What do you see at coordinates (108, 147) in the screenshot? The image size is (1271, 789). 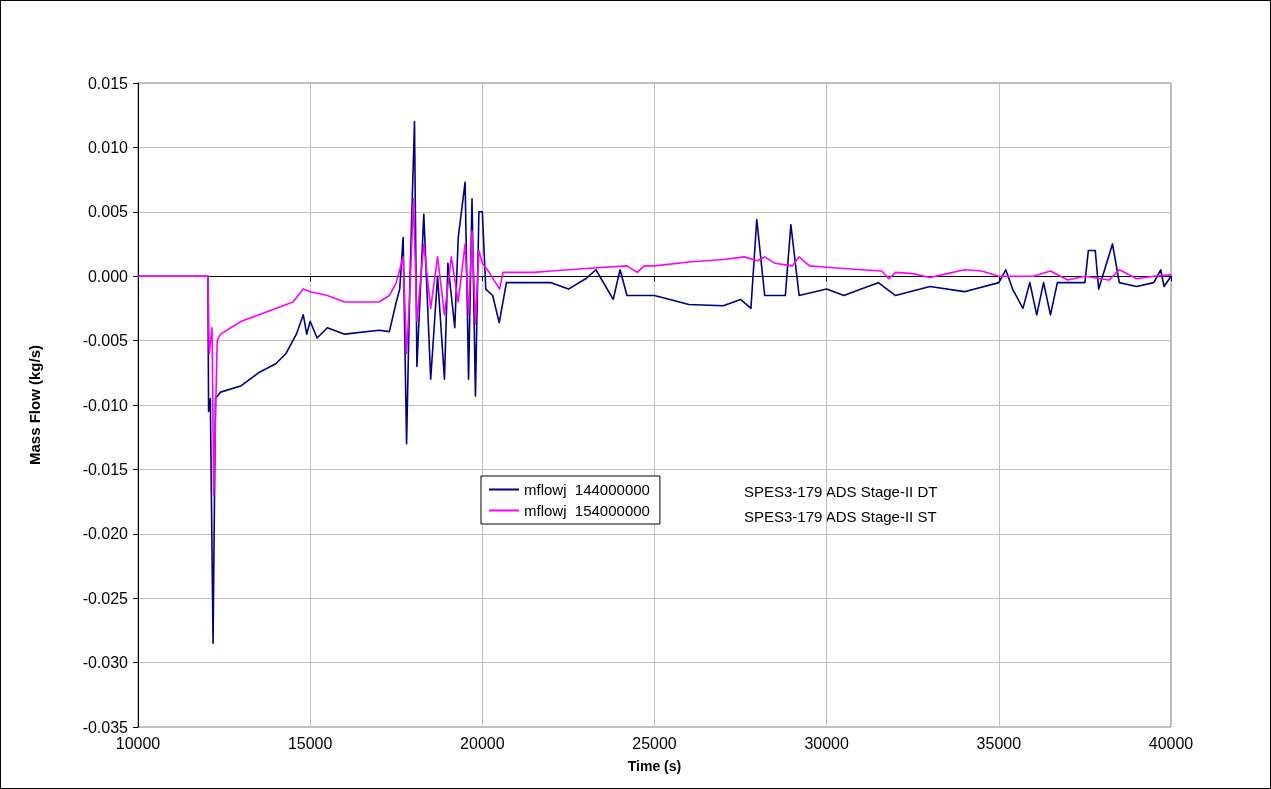 I see `y-tick-label: 0.010` at bounding box center [108, 147].